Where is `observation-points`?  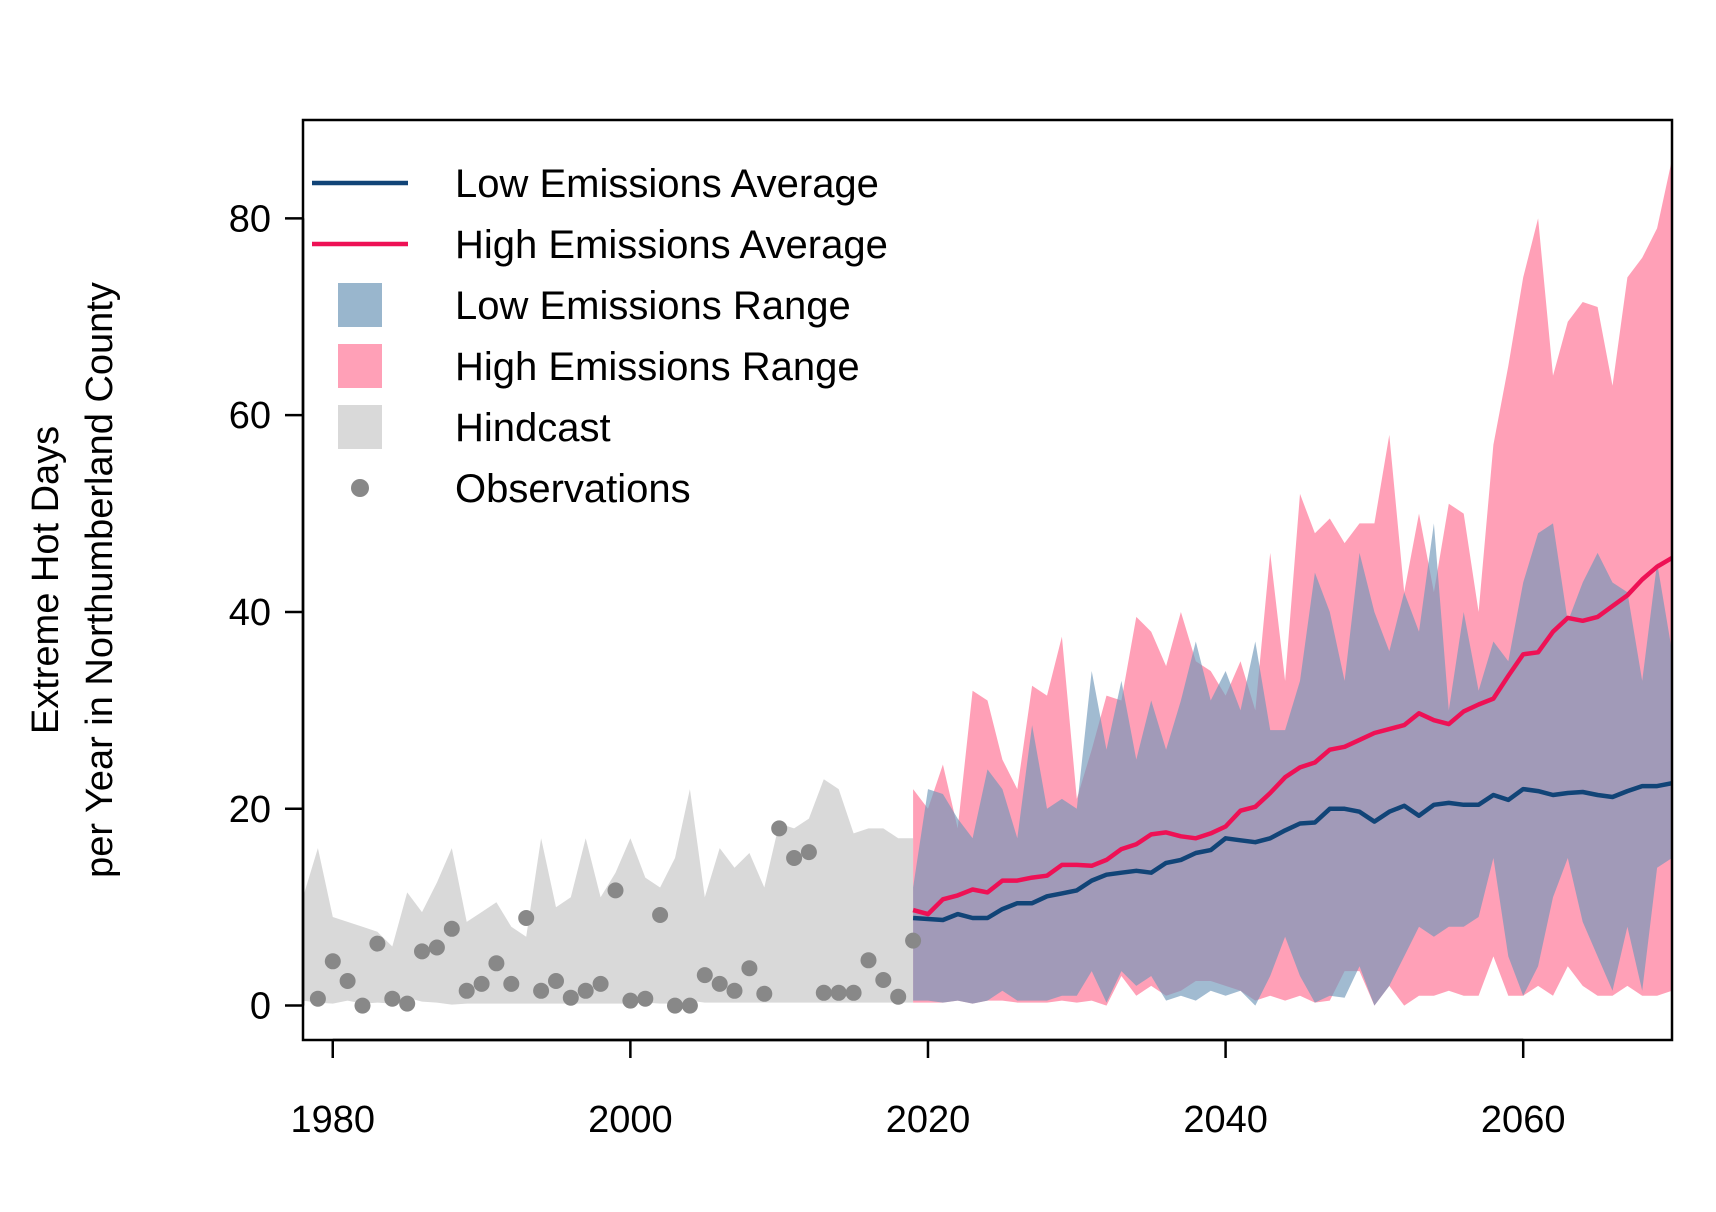
observation-points is located at coordinates (615, 917).